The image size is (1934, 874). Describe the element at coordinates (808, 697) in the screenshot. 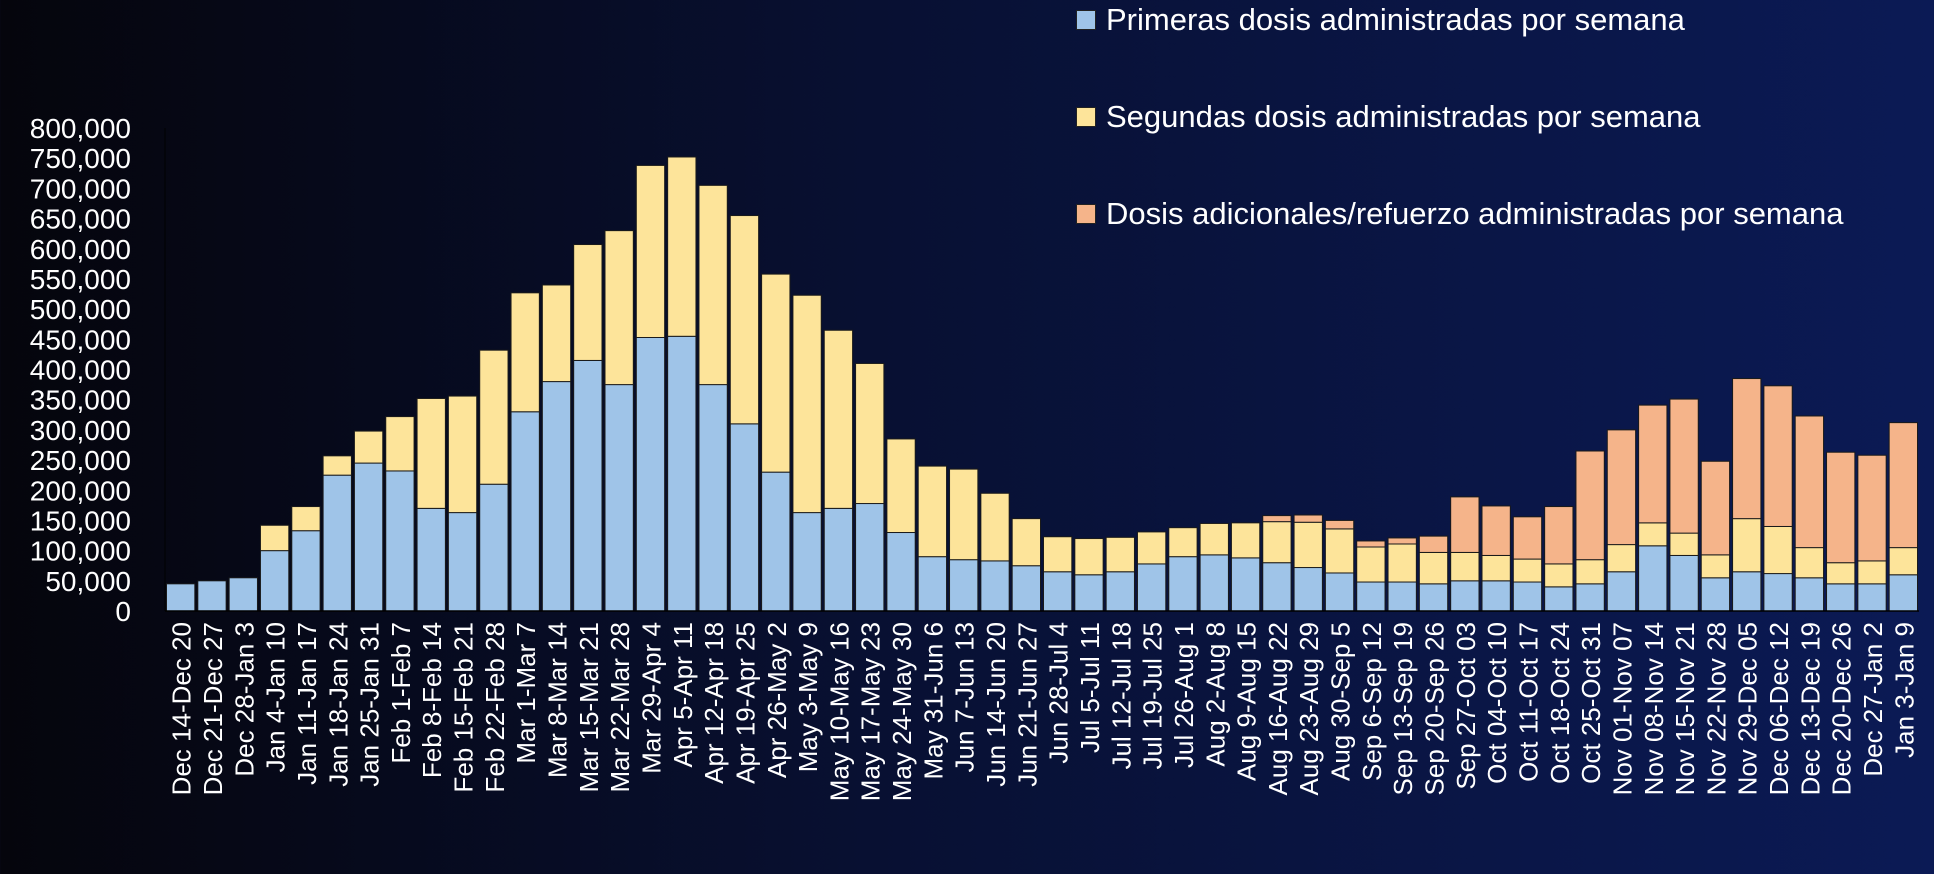

I see `x-tick-label: May 3-May 9` at that location.